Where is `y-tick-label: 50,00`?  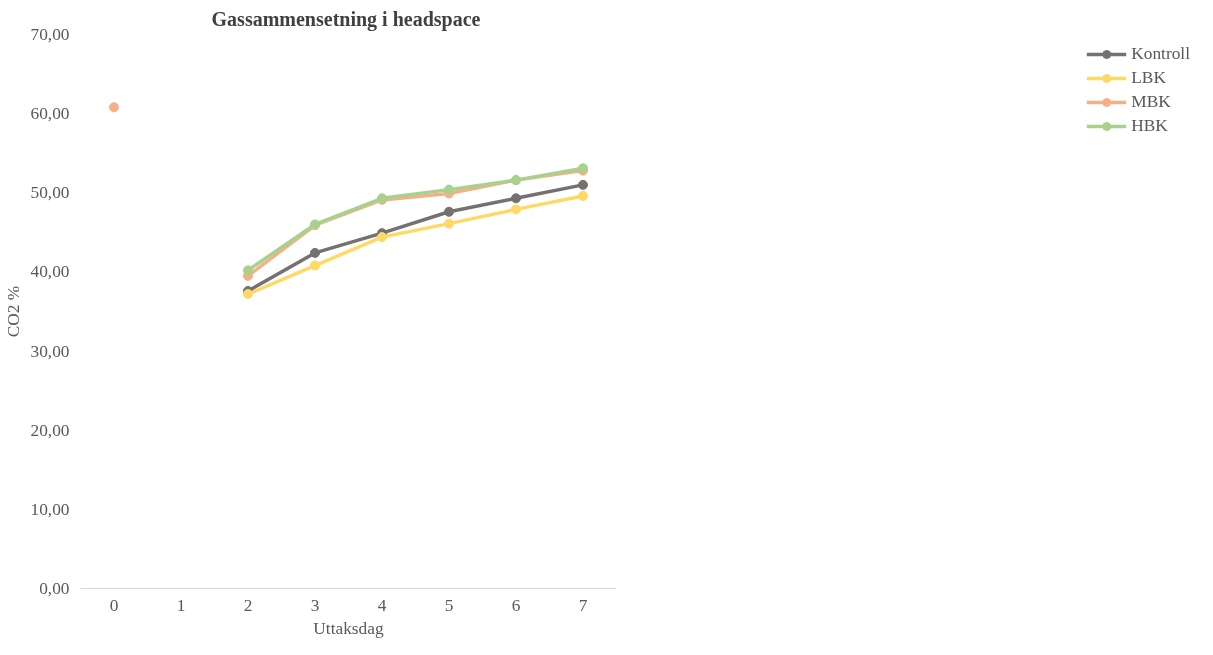
y-tick-label: 50,00 is located at coordinates (50, 193).